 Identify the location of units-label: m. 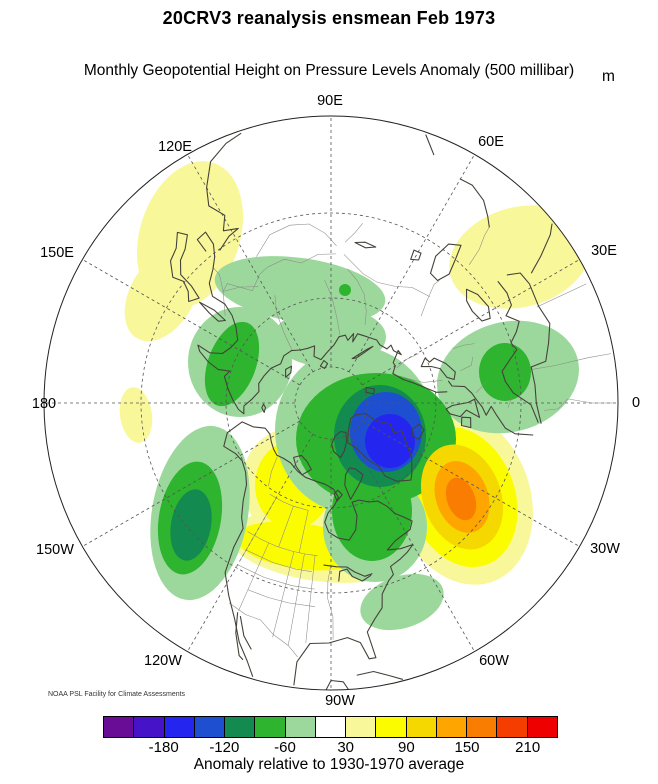
(608, 76).